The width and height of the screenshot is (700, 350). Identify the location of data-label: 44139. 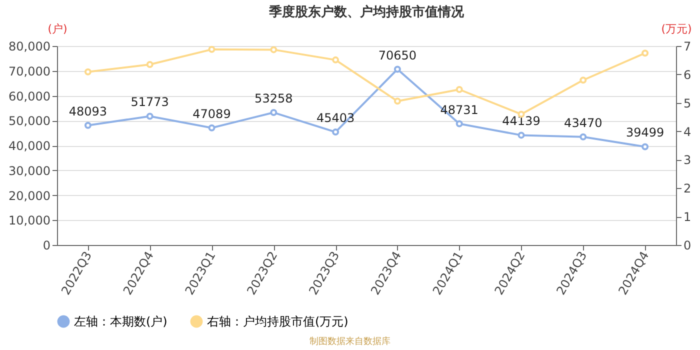
(521, 121).